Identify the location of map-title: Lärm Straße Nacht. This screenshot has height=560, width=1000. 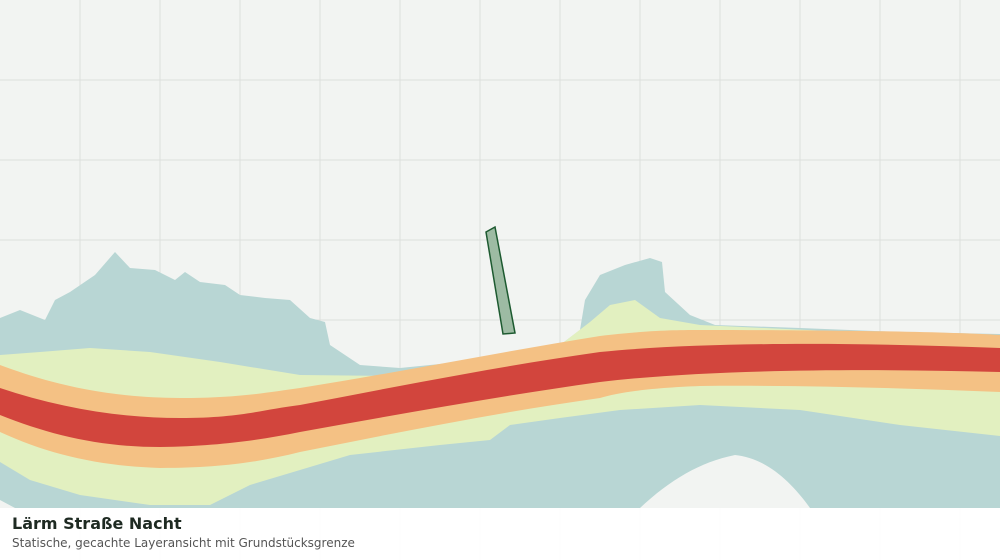
(97, 523).